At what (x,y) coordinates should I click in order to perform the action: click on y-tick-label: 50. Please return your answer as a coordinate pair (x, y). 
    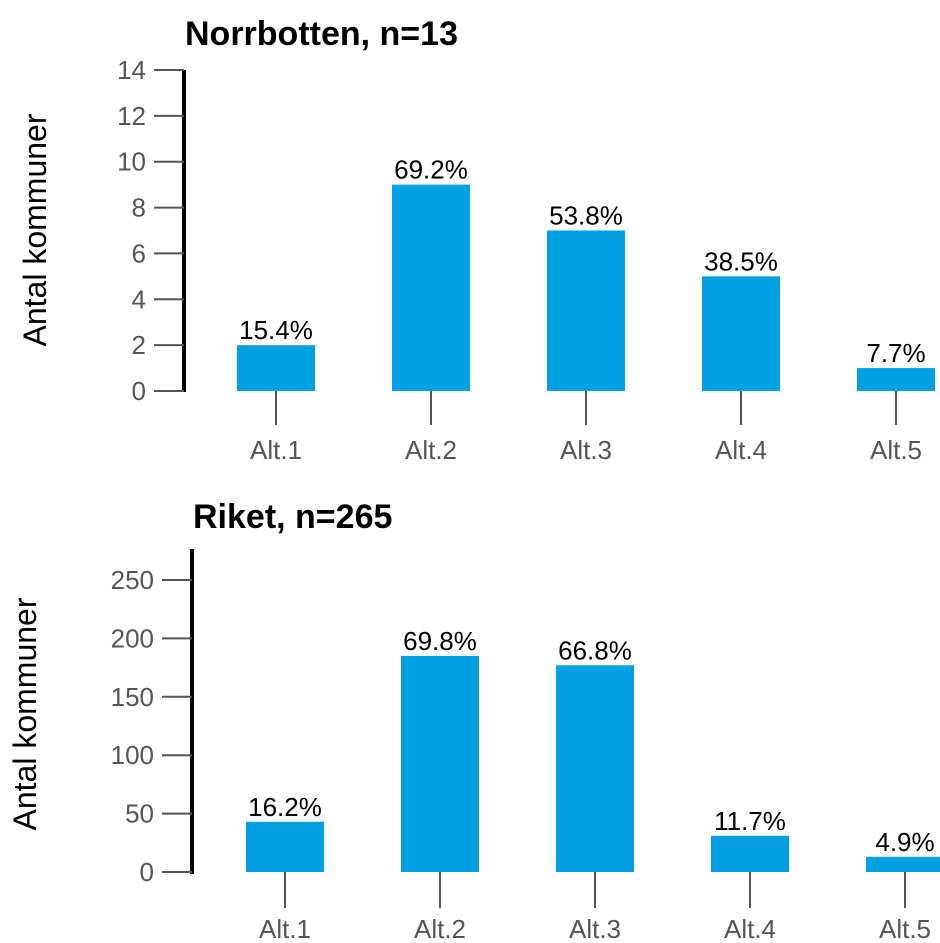
    Looking at the image, I should click on (139, 814).